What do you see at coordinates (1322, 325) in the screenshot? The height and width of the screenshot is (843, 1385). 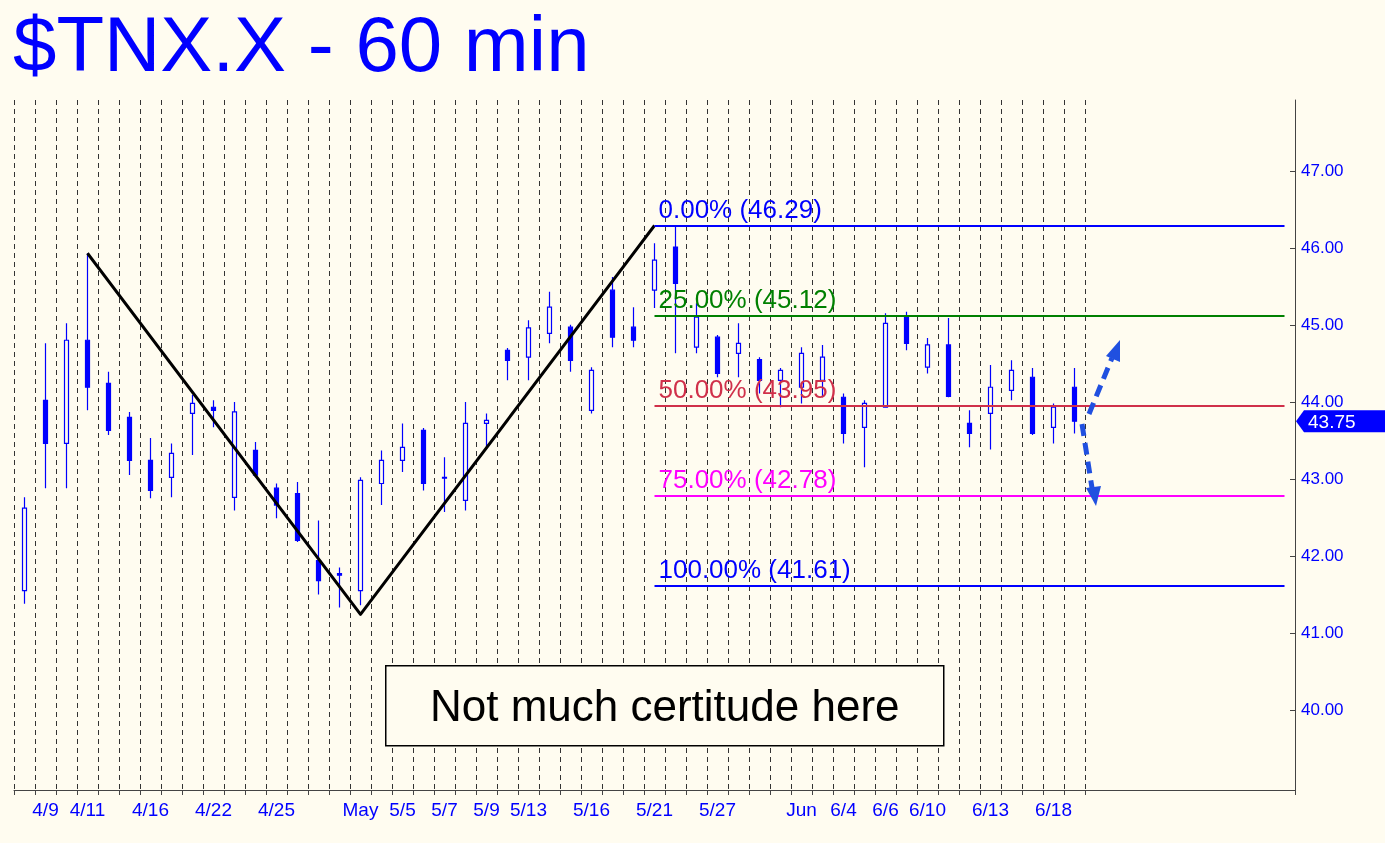 I see `y-tick-label: 45.00` at bounding box center [1322, 325].